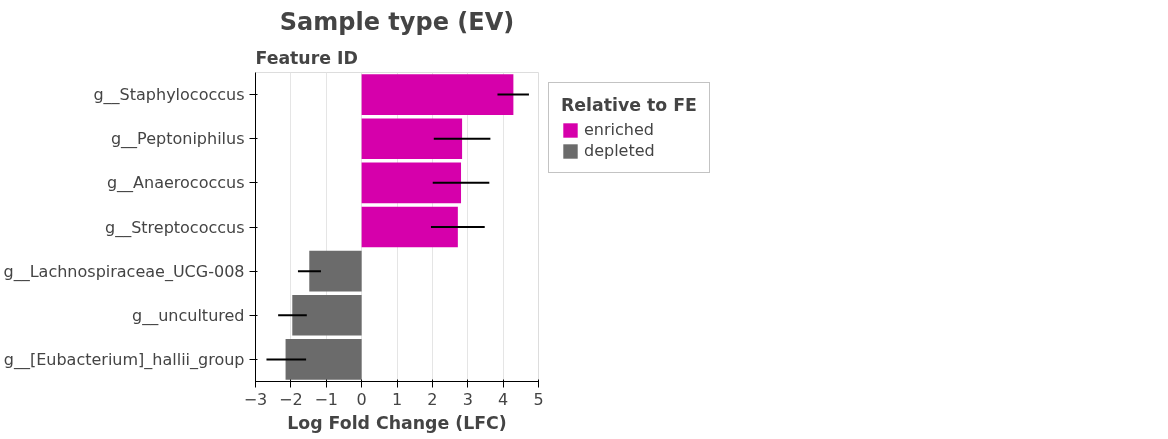 Image resolution: width=1168 pixels, height=439 pixels. I want to click on legend-label: enriched, so click(619, 129).